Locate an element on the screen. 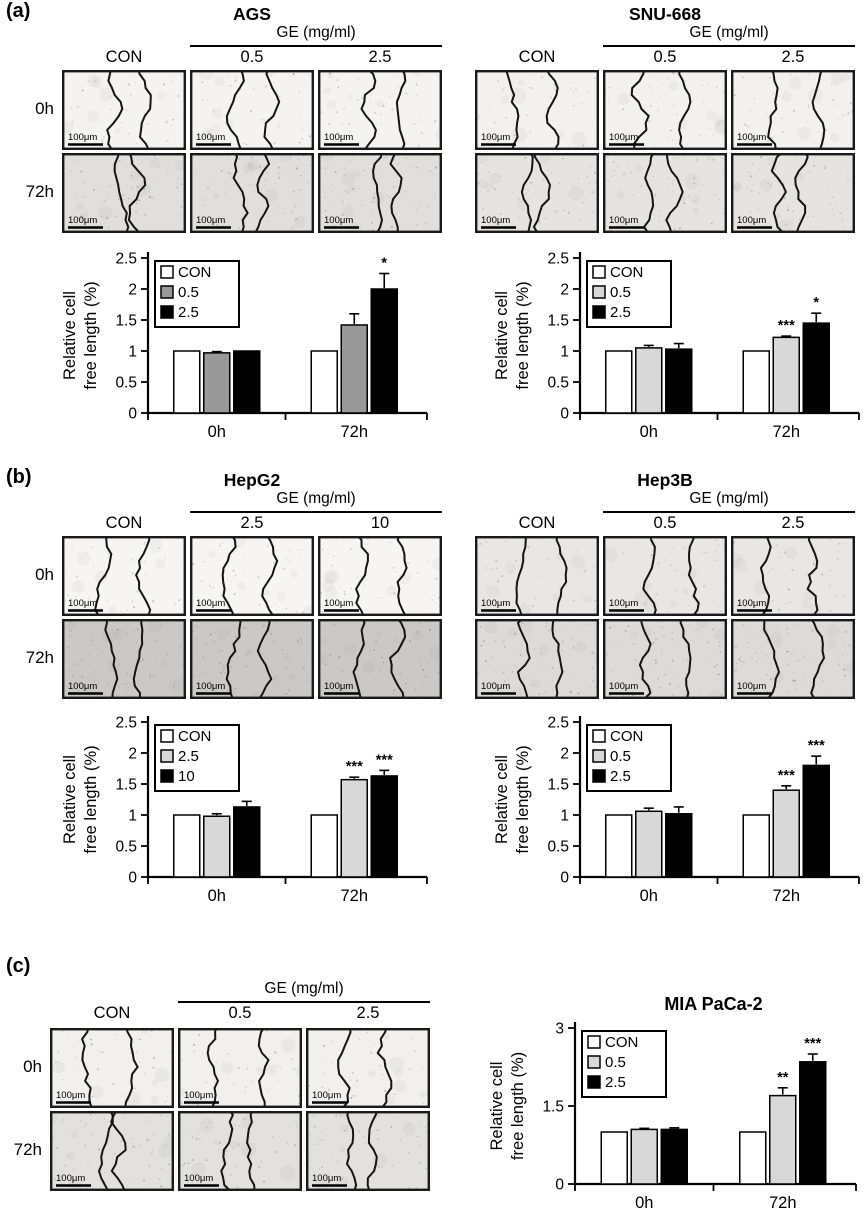 The image size is (865, 1226). significance-stars: *** is located at coordinates (786, 776).